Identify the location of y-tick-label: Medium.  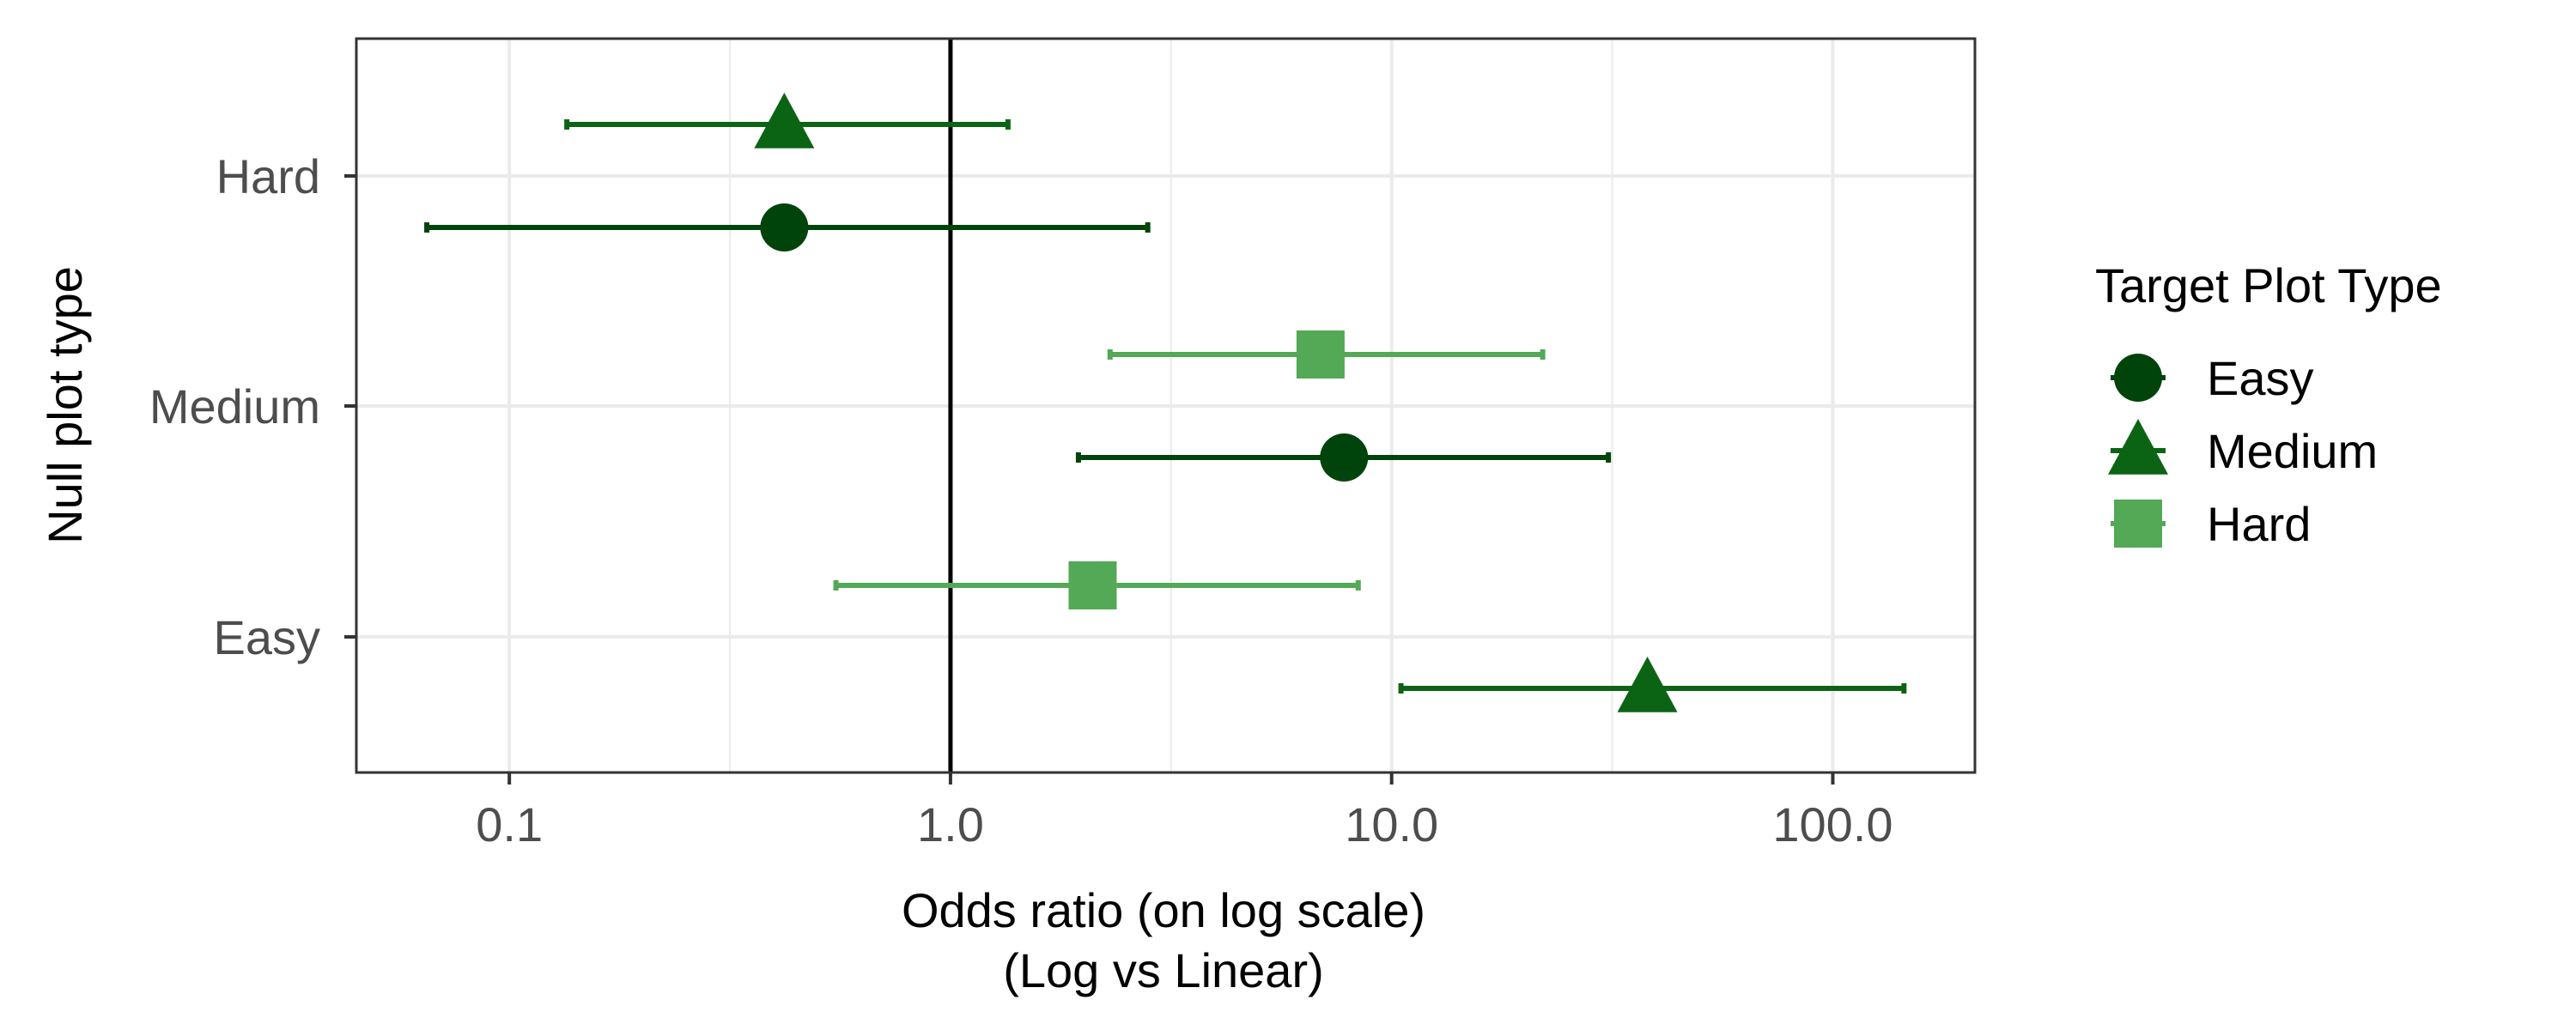
(234, 406).